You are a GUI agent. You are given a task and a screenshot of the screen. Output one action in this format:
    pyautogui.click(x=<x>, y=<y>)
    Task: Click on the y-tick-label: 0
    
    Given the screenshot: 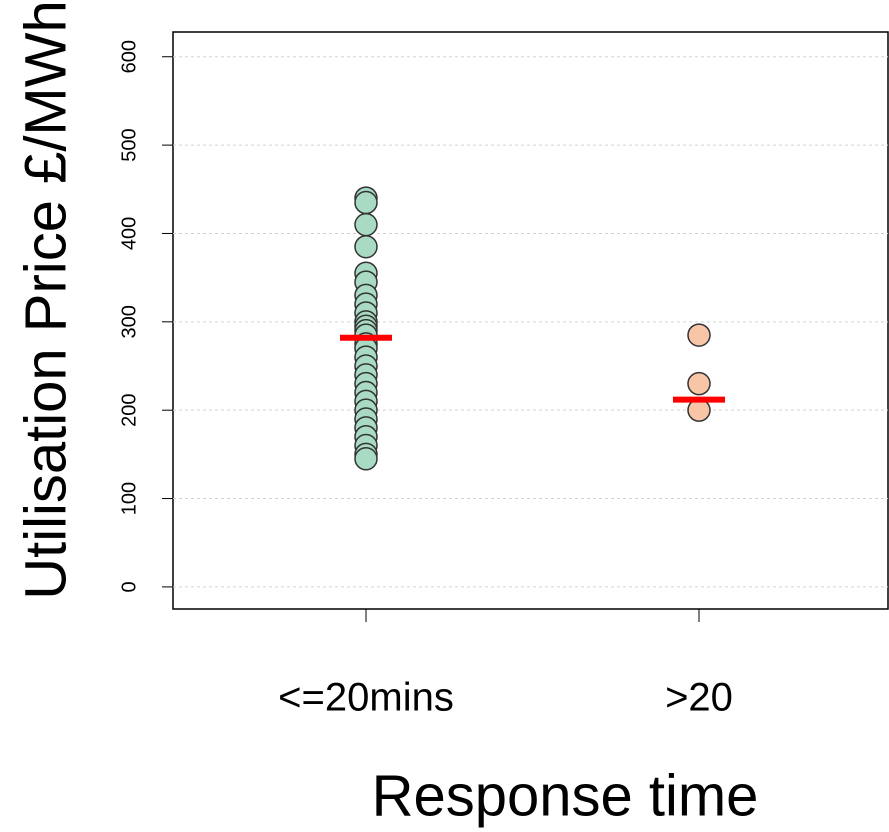 What is the action you would take?
    pyautogui.click(x=129, y=586)
    